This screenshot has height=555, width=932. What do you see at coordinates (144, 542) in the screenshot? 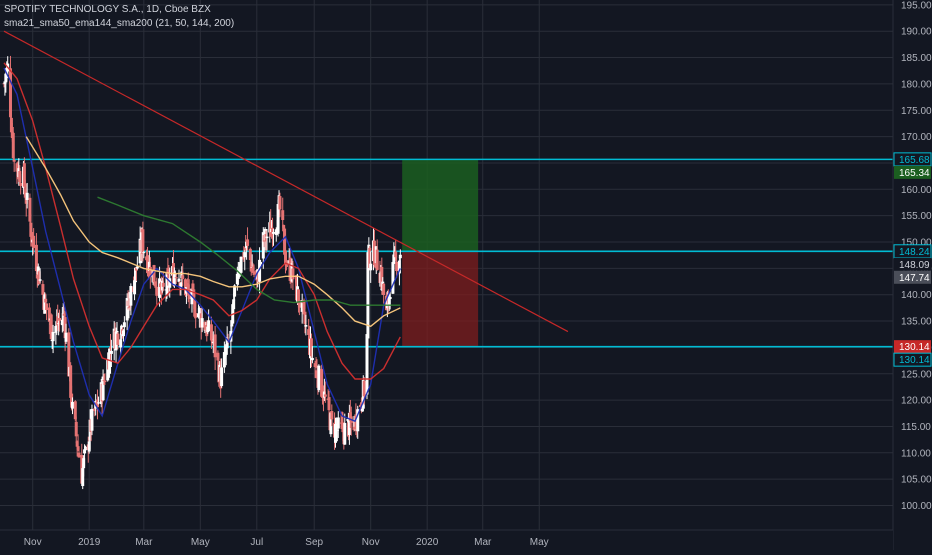
I see `x-tick-label: Mar` at bounding box center [144, 542].